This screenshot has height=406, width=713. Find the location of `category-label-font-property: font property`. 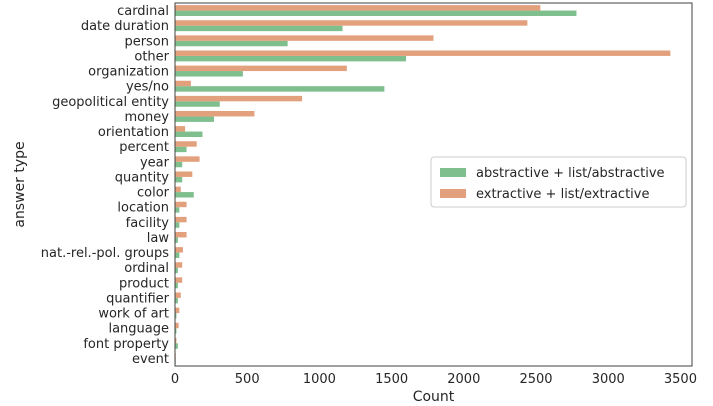

category-label-font-property: font property is located at coordinates (126, 344).